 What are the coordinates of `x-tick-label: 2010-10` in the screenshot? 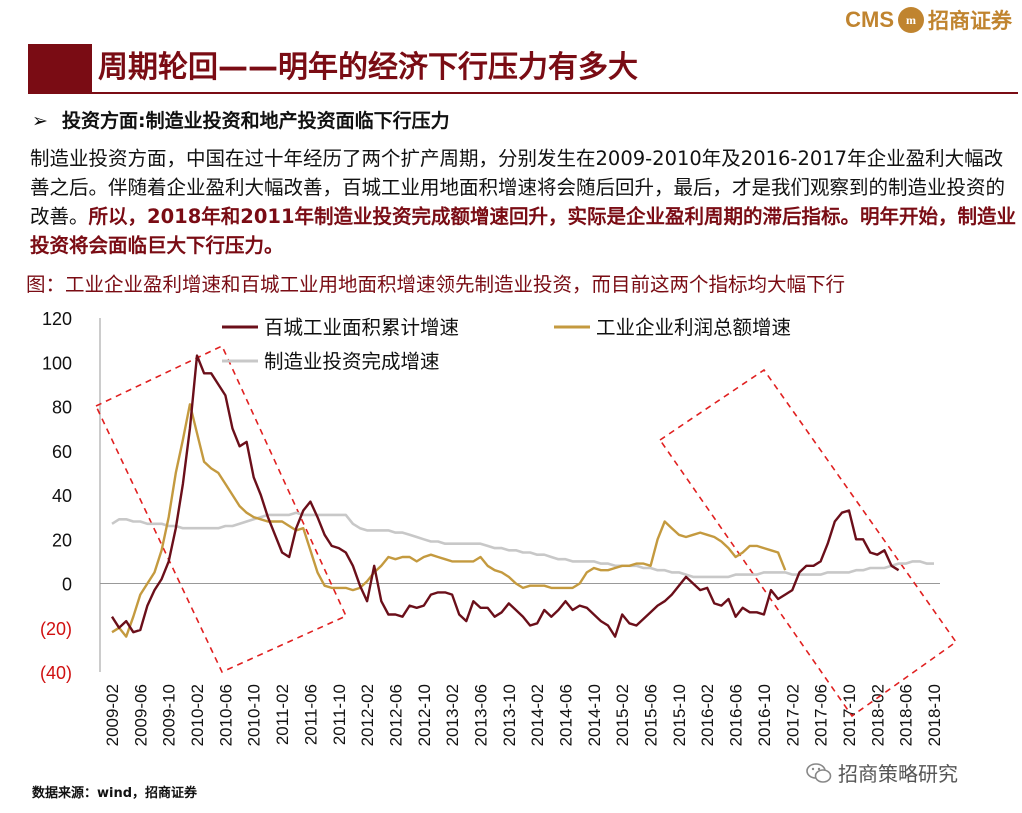 It's located at (254, 715).